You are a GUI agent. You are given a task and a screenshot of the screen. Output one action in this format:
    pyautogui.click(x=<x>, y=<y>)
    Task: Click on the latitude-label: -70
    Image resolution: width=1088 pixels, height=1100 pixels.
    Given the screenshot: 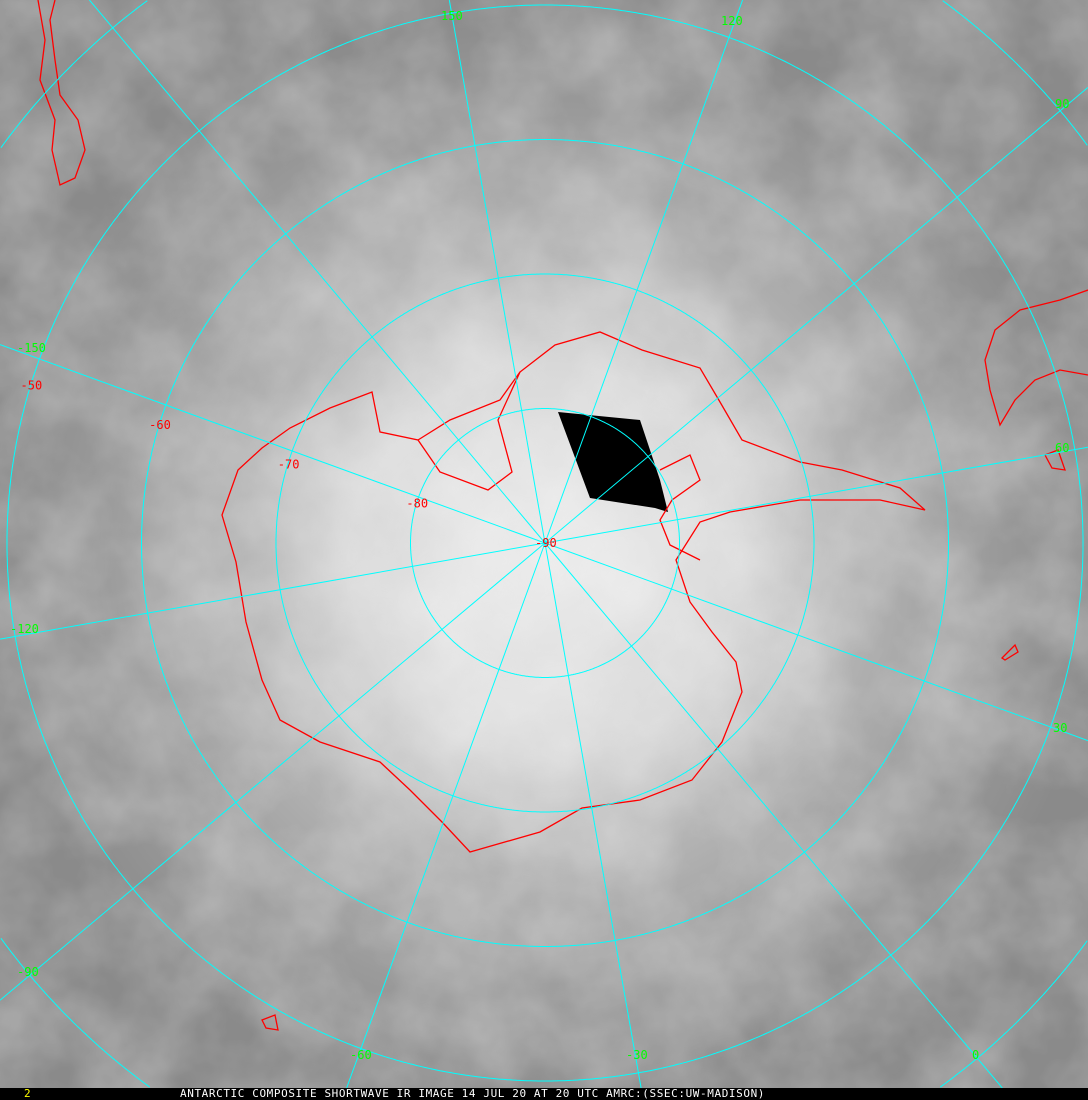 What is the action you would take?
    pyautogui.click(x=289, y=464)
    